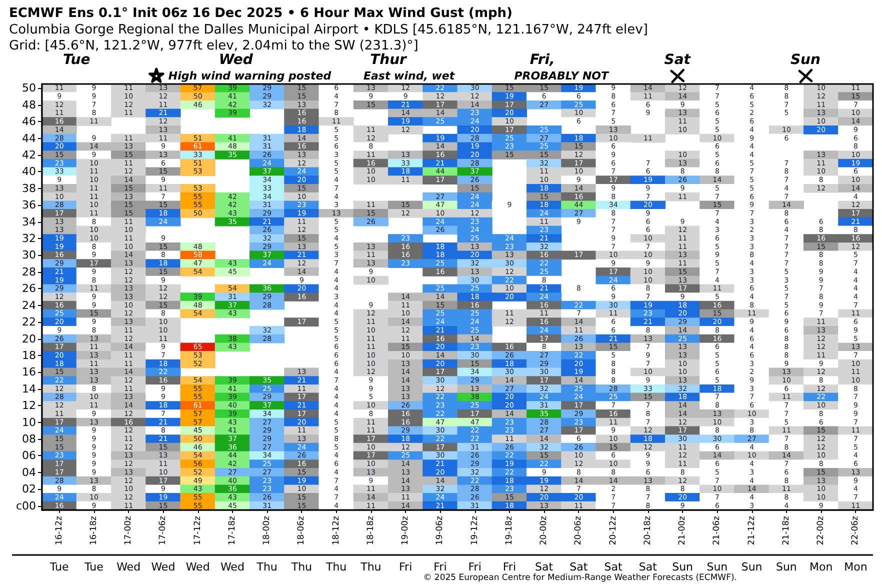 This screenshot has width=882, height=585. I want to click on x-tick-label: 21-12z, so click(751, 530).